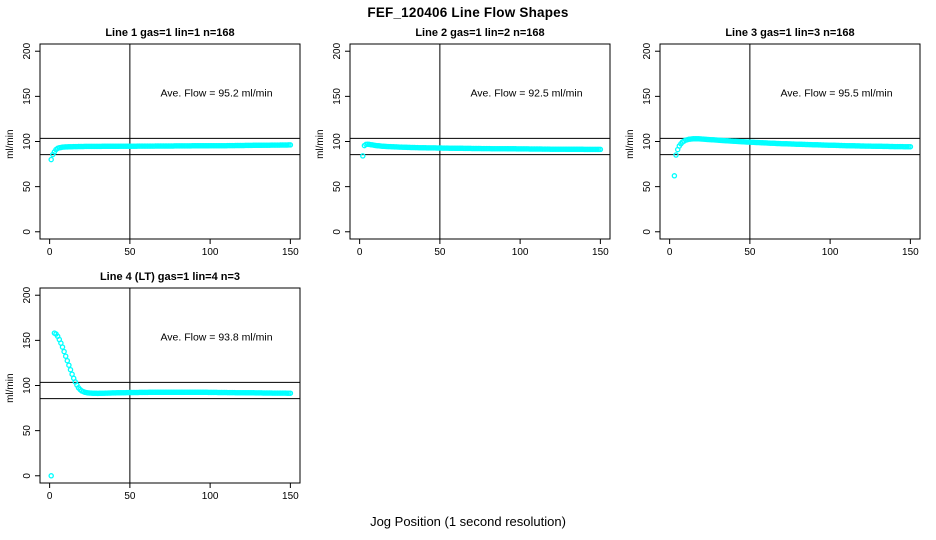 This screenshot has height=540, width=936. I want to click on ave-flow-annotation: Ave. Flow = 95.2 ml/min, so click(216, 93).